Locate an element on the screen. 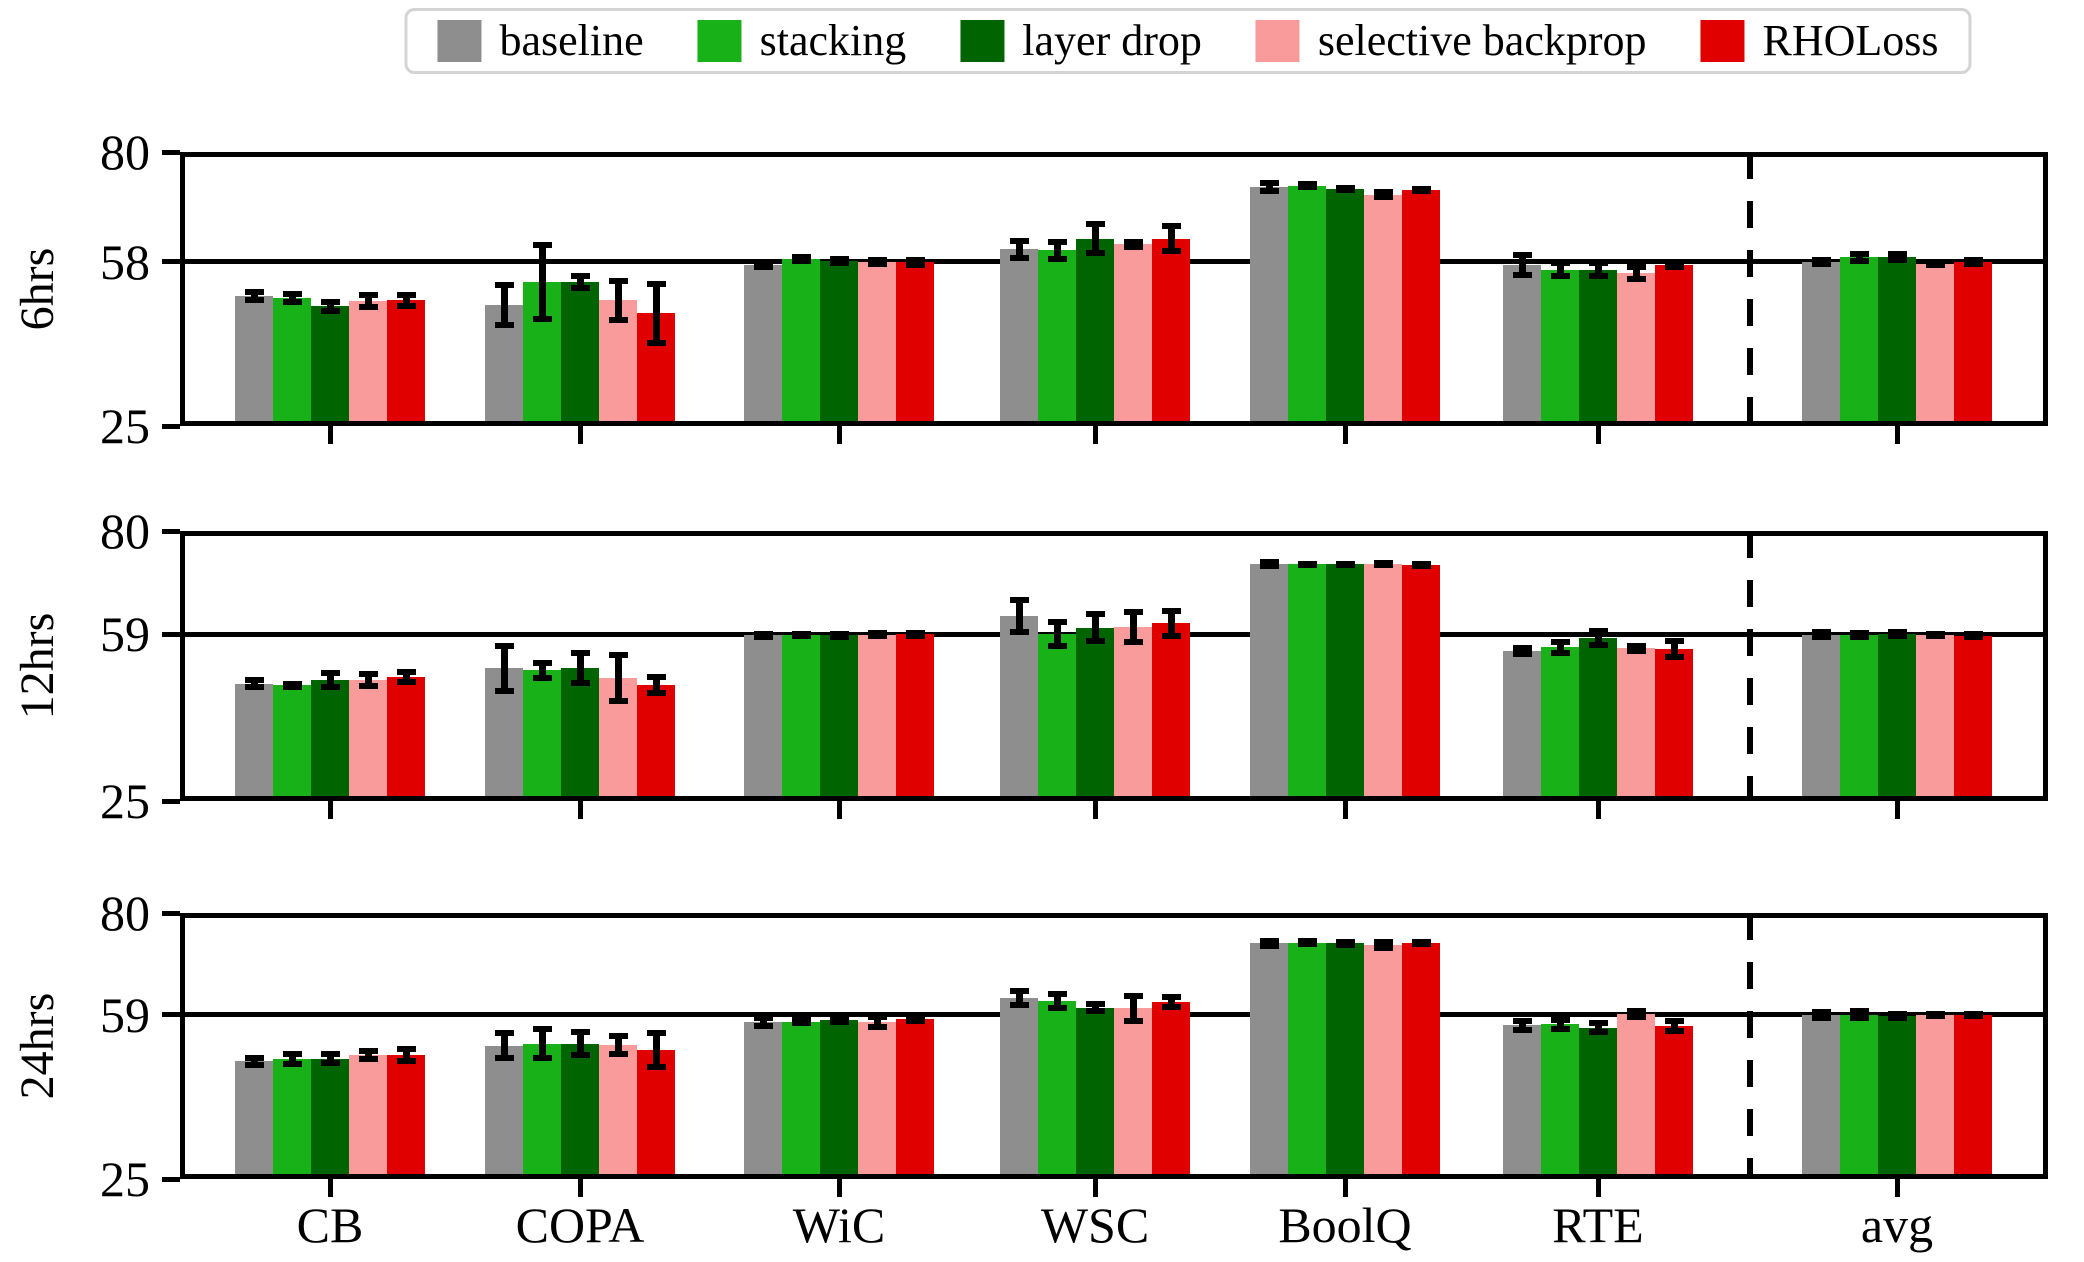  bar-RHOLoss-COPA is located at coordinates (656, 743).